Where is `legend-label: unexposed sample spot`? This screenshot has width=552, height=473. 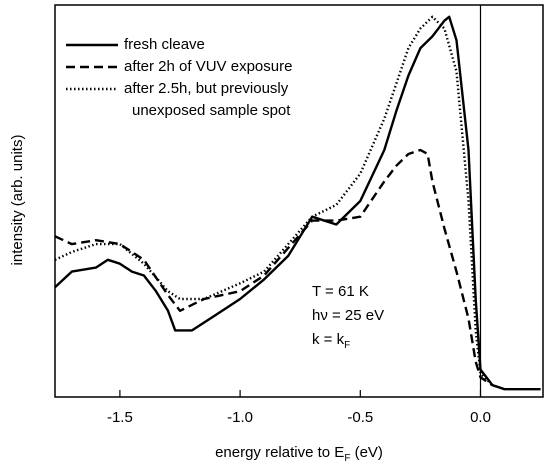
legend-label: unexposed sample spot is located at coordinates (211, 110).